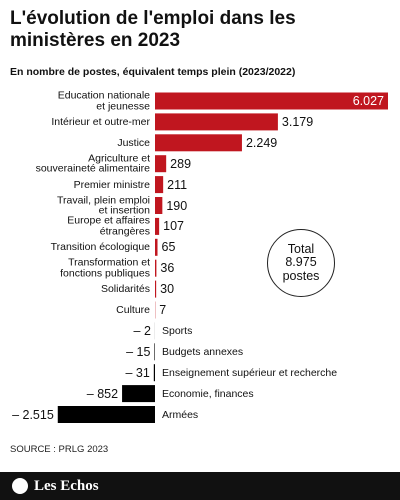 The image size is (400, 500). I want to click on source: SOURCE : PRLG 2023, so click(59, 449).